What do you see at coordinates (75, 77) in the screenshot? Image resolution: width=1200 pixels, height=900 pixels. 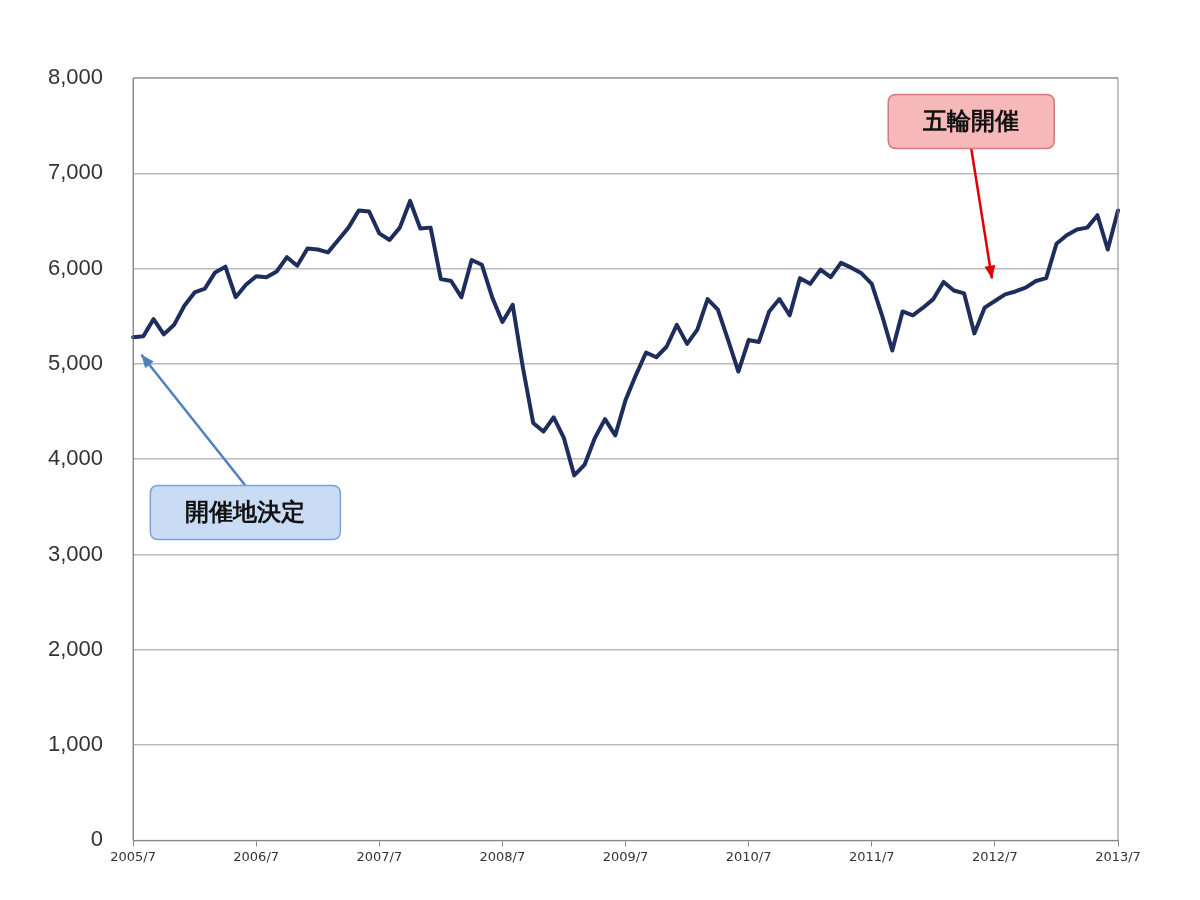 I see `y-tick-label: 8,000` at bounding box center [75, 77].